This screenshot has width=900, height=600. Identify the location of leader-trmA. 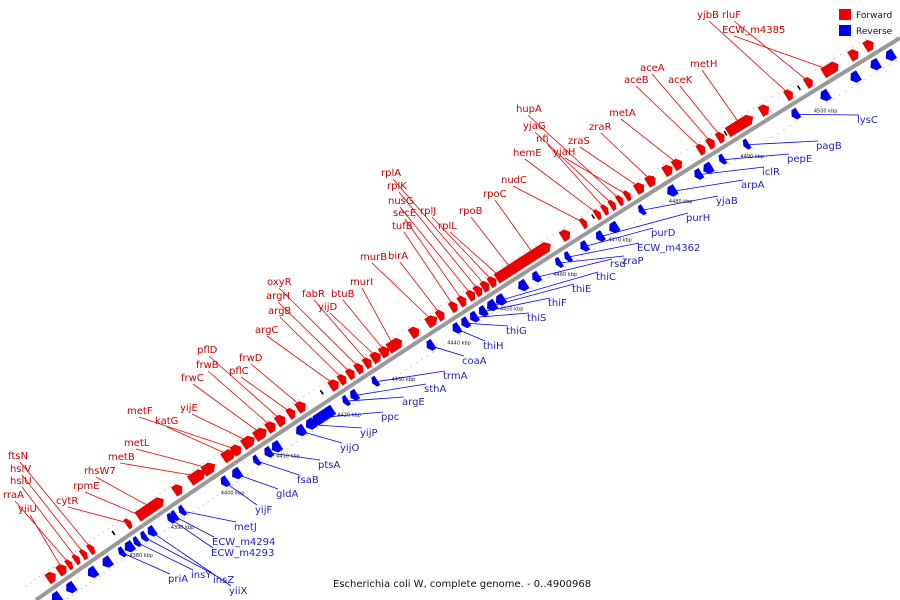
(410, 376).